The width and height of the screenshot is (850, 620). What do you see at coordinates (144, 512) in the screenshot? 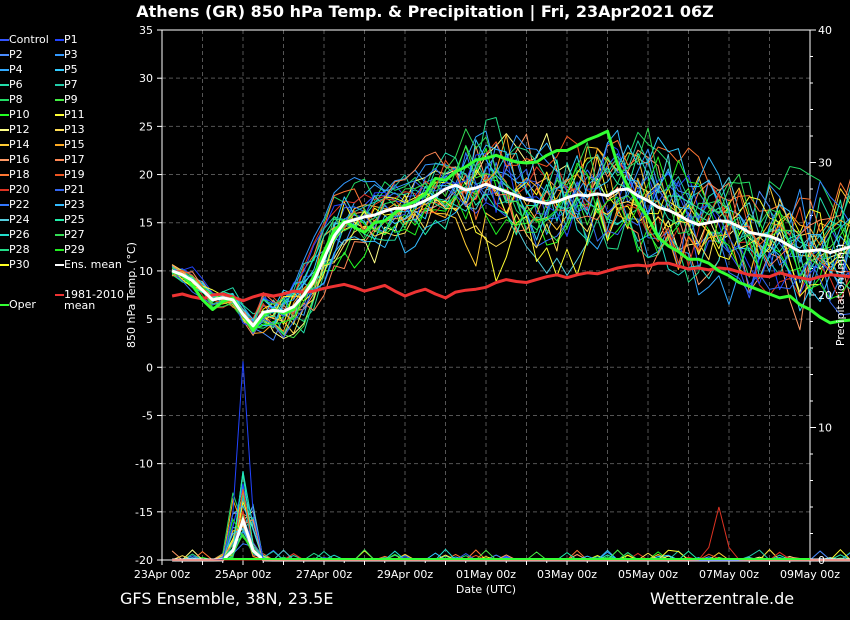
I see `y-tick-label: -15` at bounding box center [144, 512].